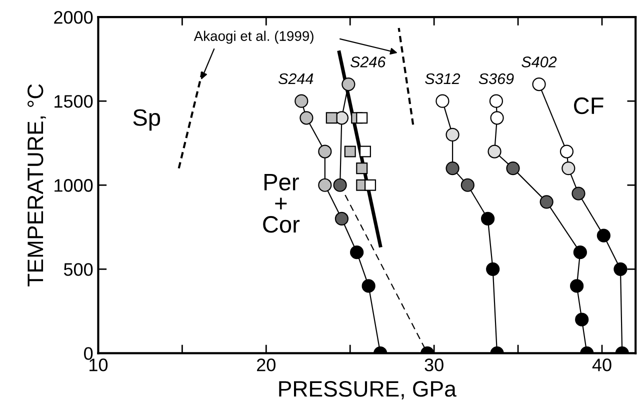 This screenshot has width=642, height=416. Describe the element at coordinates (73, 101) in the screenshot. I see `y-tick-label: 1500` at that location.